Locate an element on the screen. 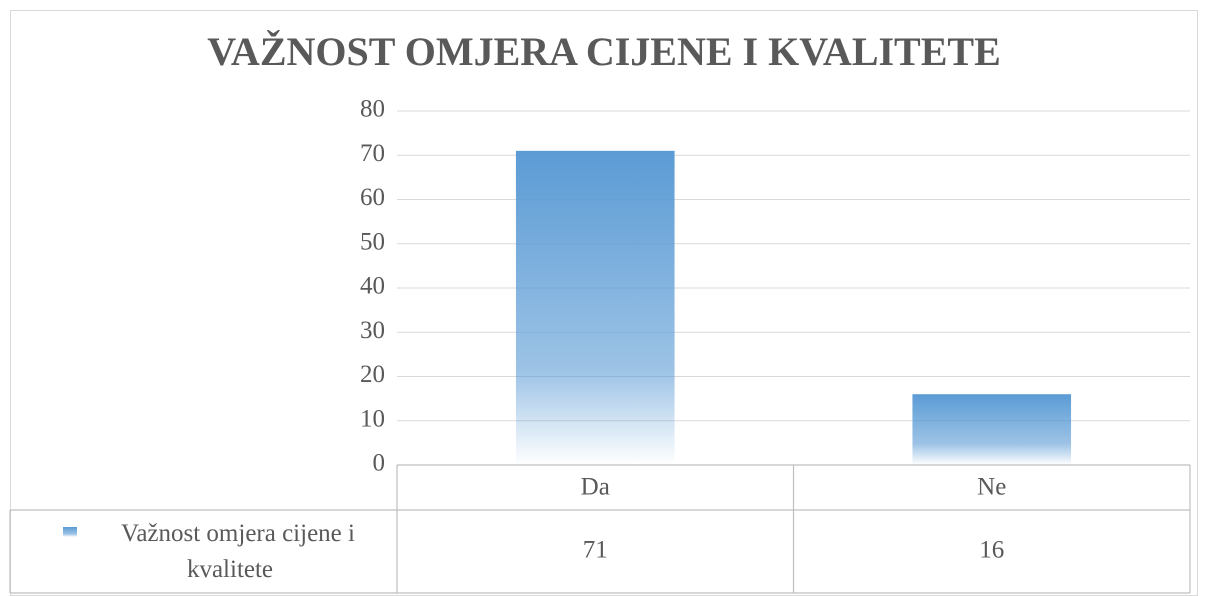 The image size is (1208, 596). y-tick-label: 20 is located at coordinates (372, 374).